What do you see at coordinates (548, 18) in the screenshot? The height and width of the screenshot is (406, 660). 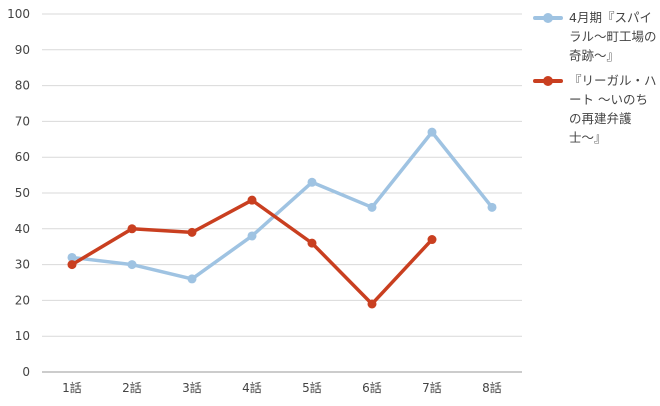 I see `legend-swatch-spiral` at bounding box center [548, 18].